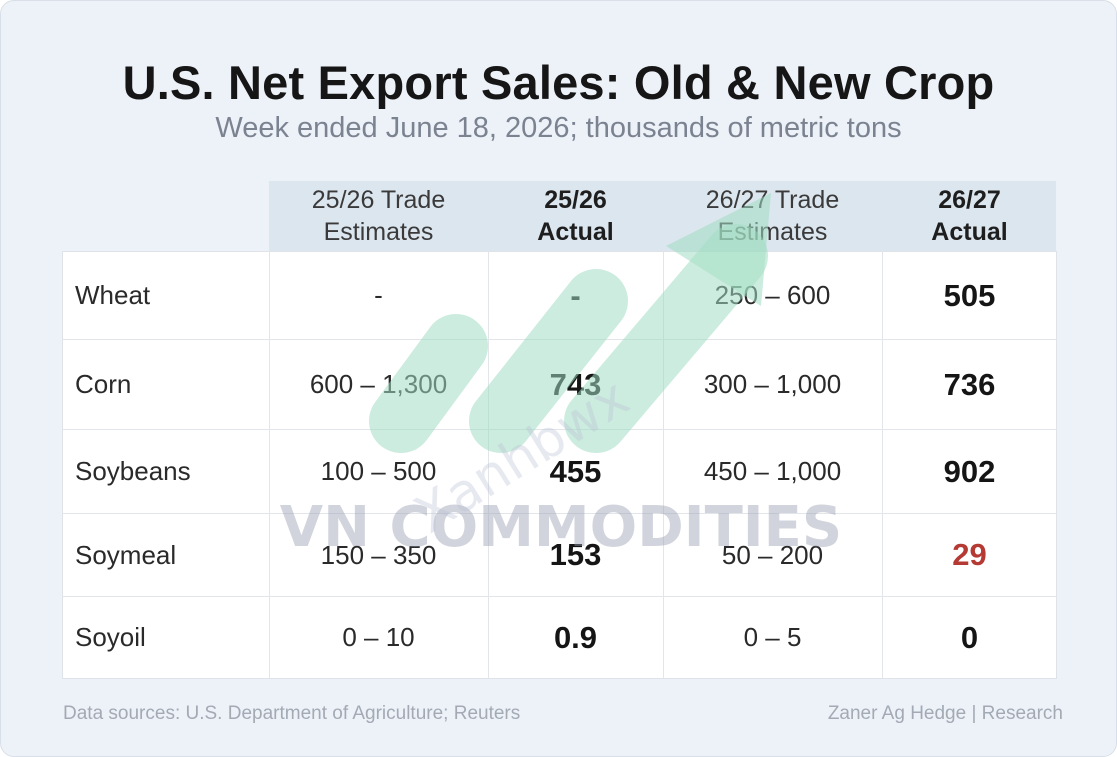  Describe the element at coordinates (969, 384) in the screenshot. I see `cell-corn-2627-actual: 736` at that location.